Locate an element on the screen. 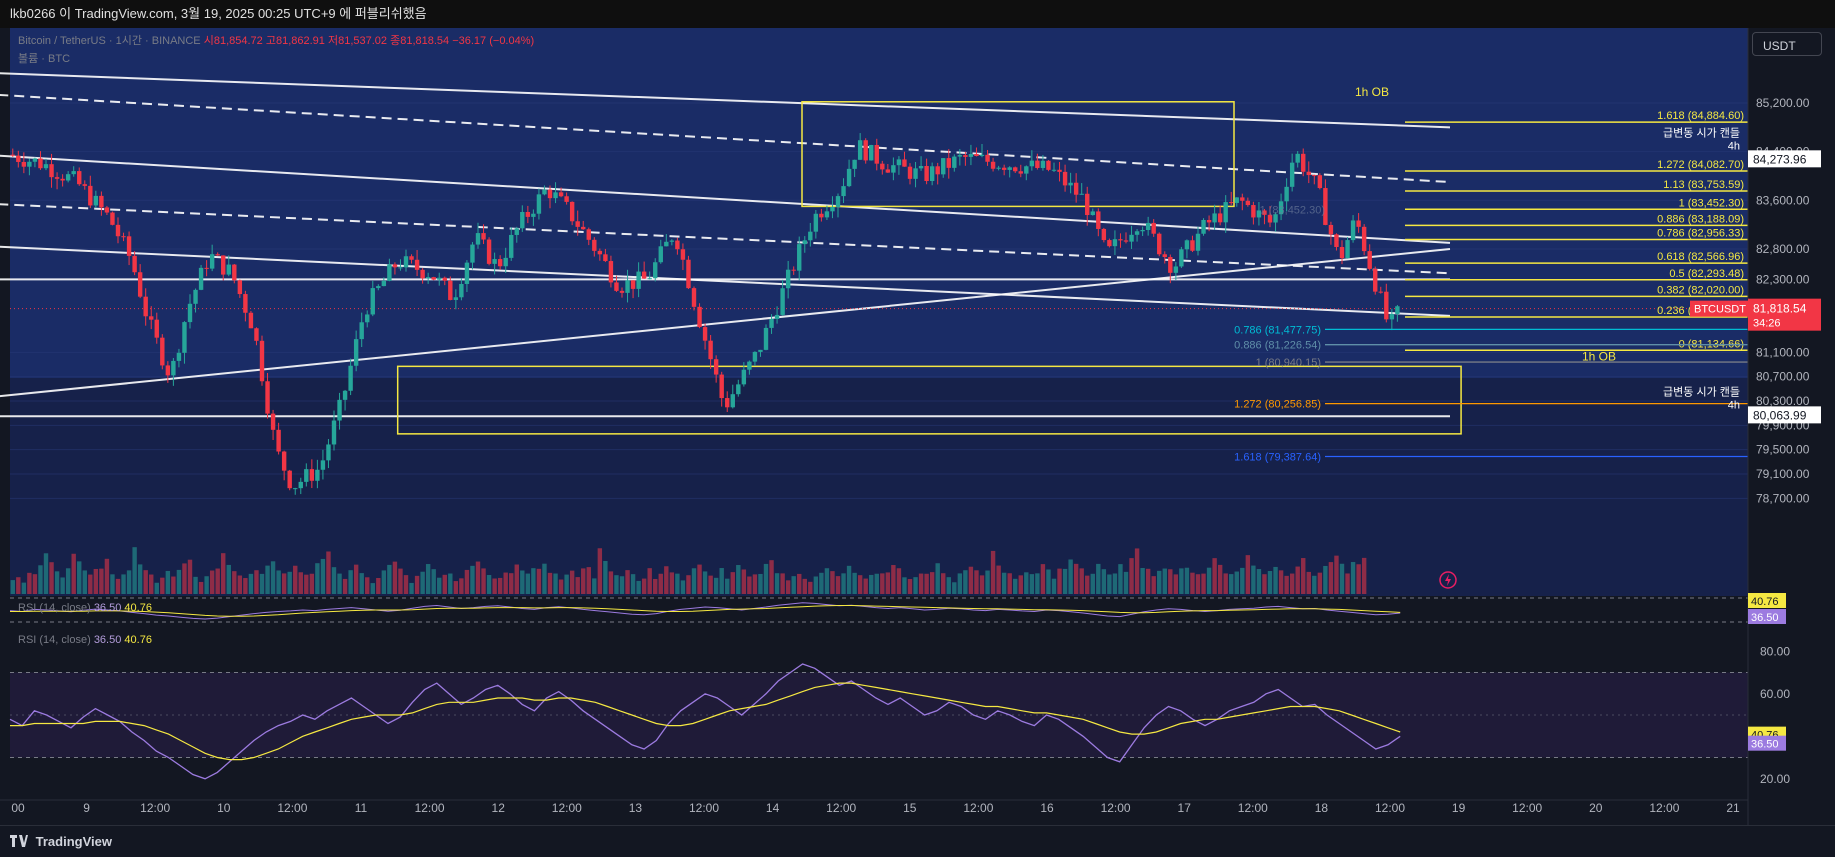 The width and height of the screenshot is (1835, 857). currency-button: USDT is located at coordinates (1787, 44).